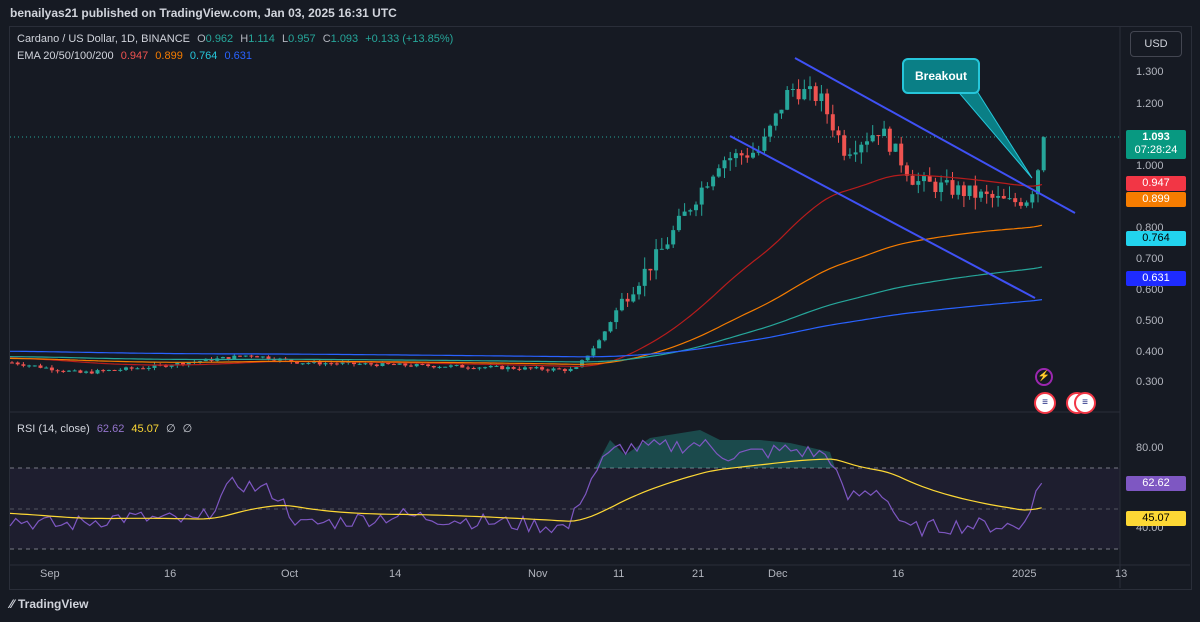  Describe the element at coordinates (1156, 278) in the screenshot. I see `ema200-price-label: 0.631` at that location.